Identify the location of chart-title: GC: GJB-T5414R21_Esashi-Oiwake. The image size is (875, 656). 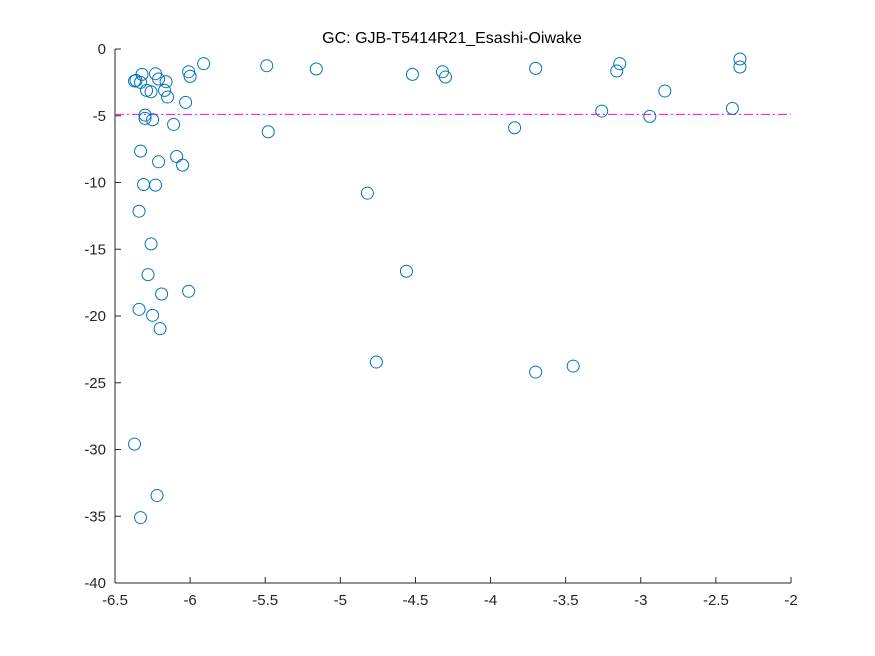
(452, 38).